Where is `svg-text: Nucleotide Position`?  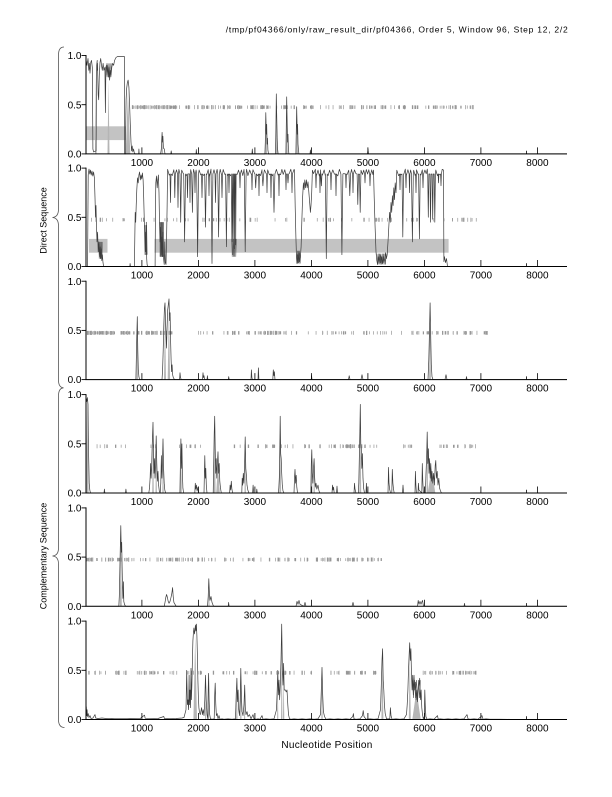 svg-text: Nucleotide Position is located at coordinates (326, 745).